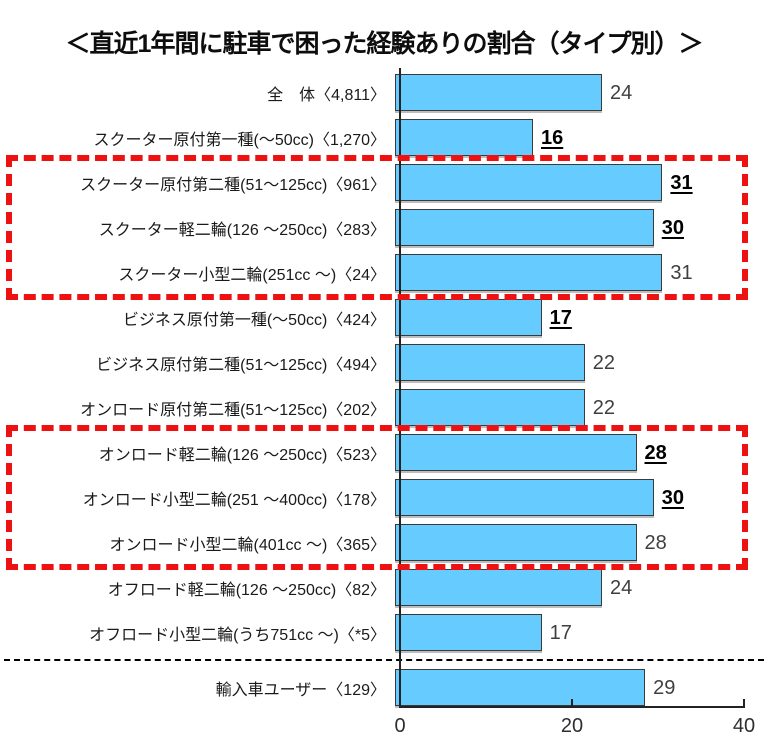 The width and height of the screenshot is (768, 754). Describe the element at coordinates (744, 726) in the screenshot. I see `x-tick-label: 40` at that location.